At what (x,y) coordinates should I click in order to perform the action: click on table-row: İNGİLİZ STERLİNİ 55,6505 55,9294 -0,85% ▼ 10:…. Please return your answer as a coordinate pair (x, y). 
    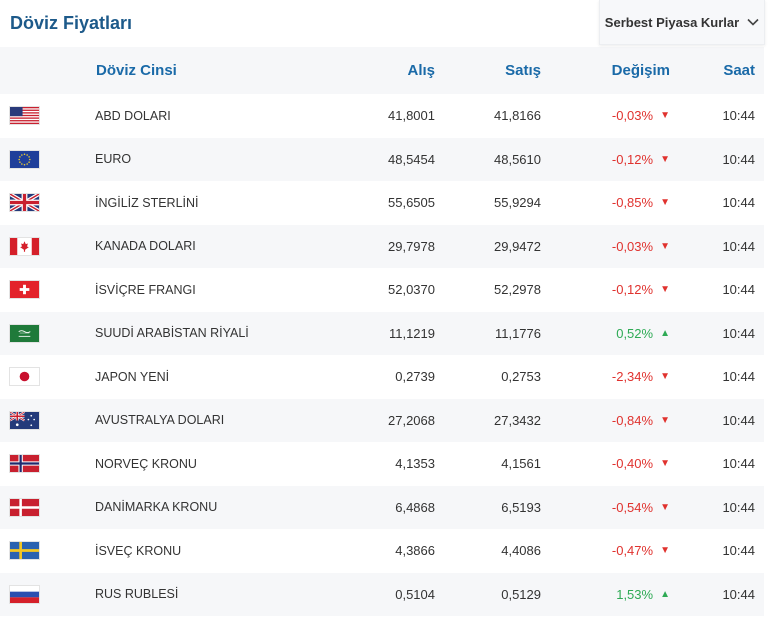
    Looking at the image, I should click on (382, 203).